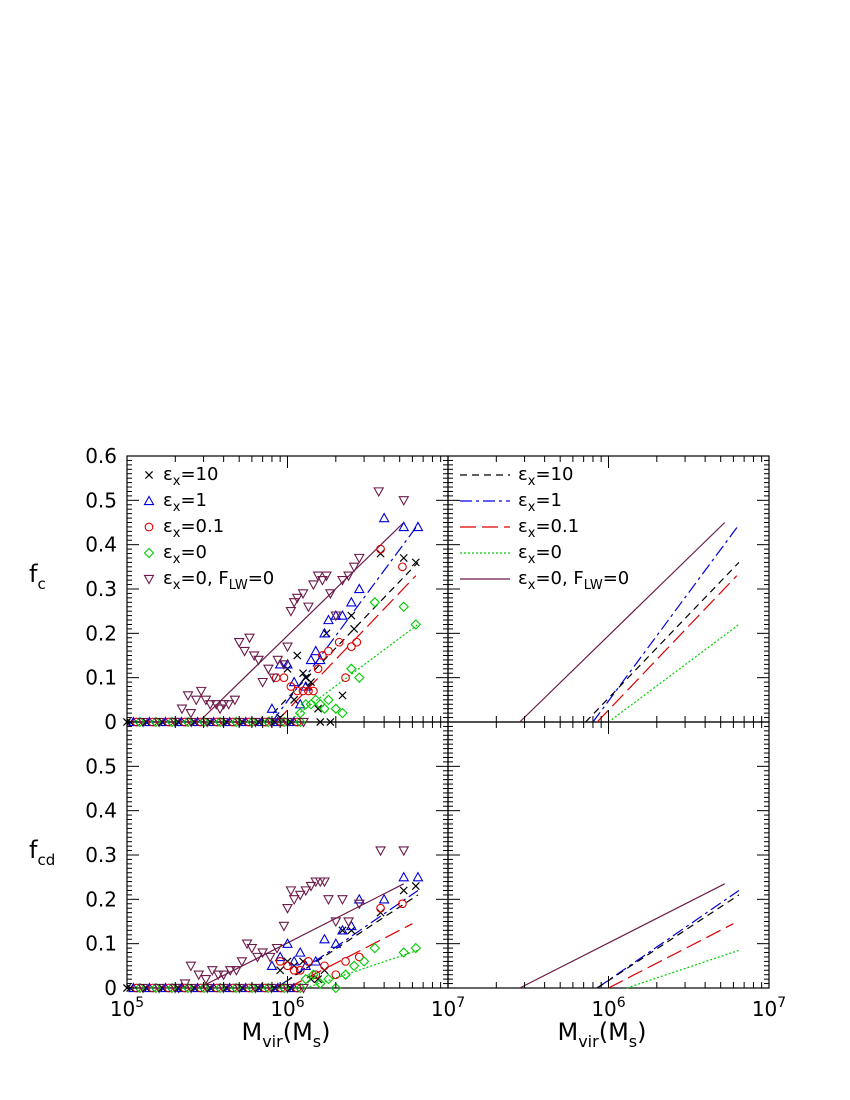  I want to click on legend-label-eps0: εx=0, so click(540, 554).